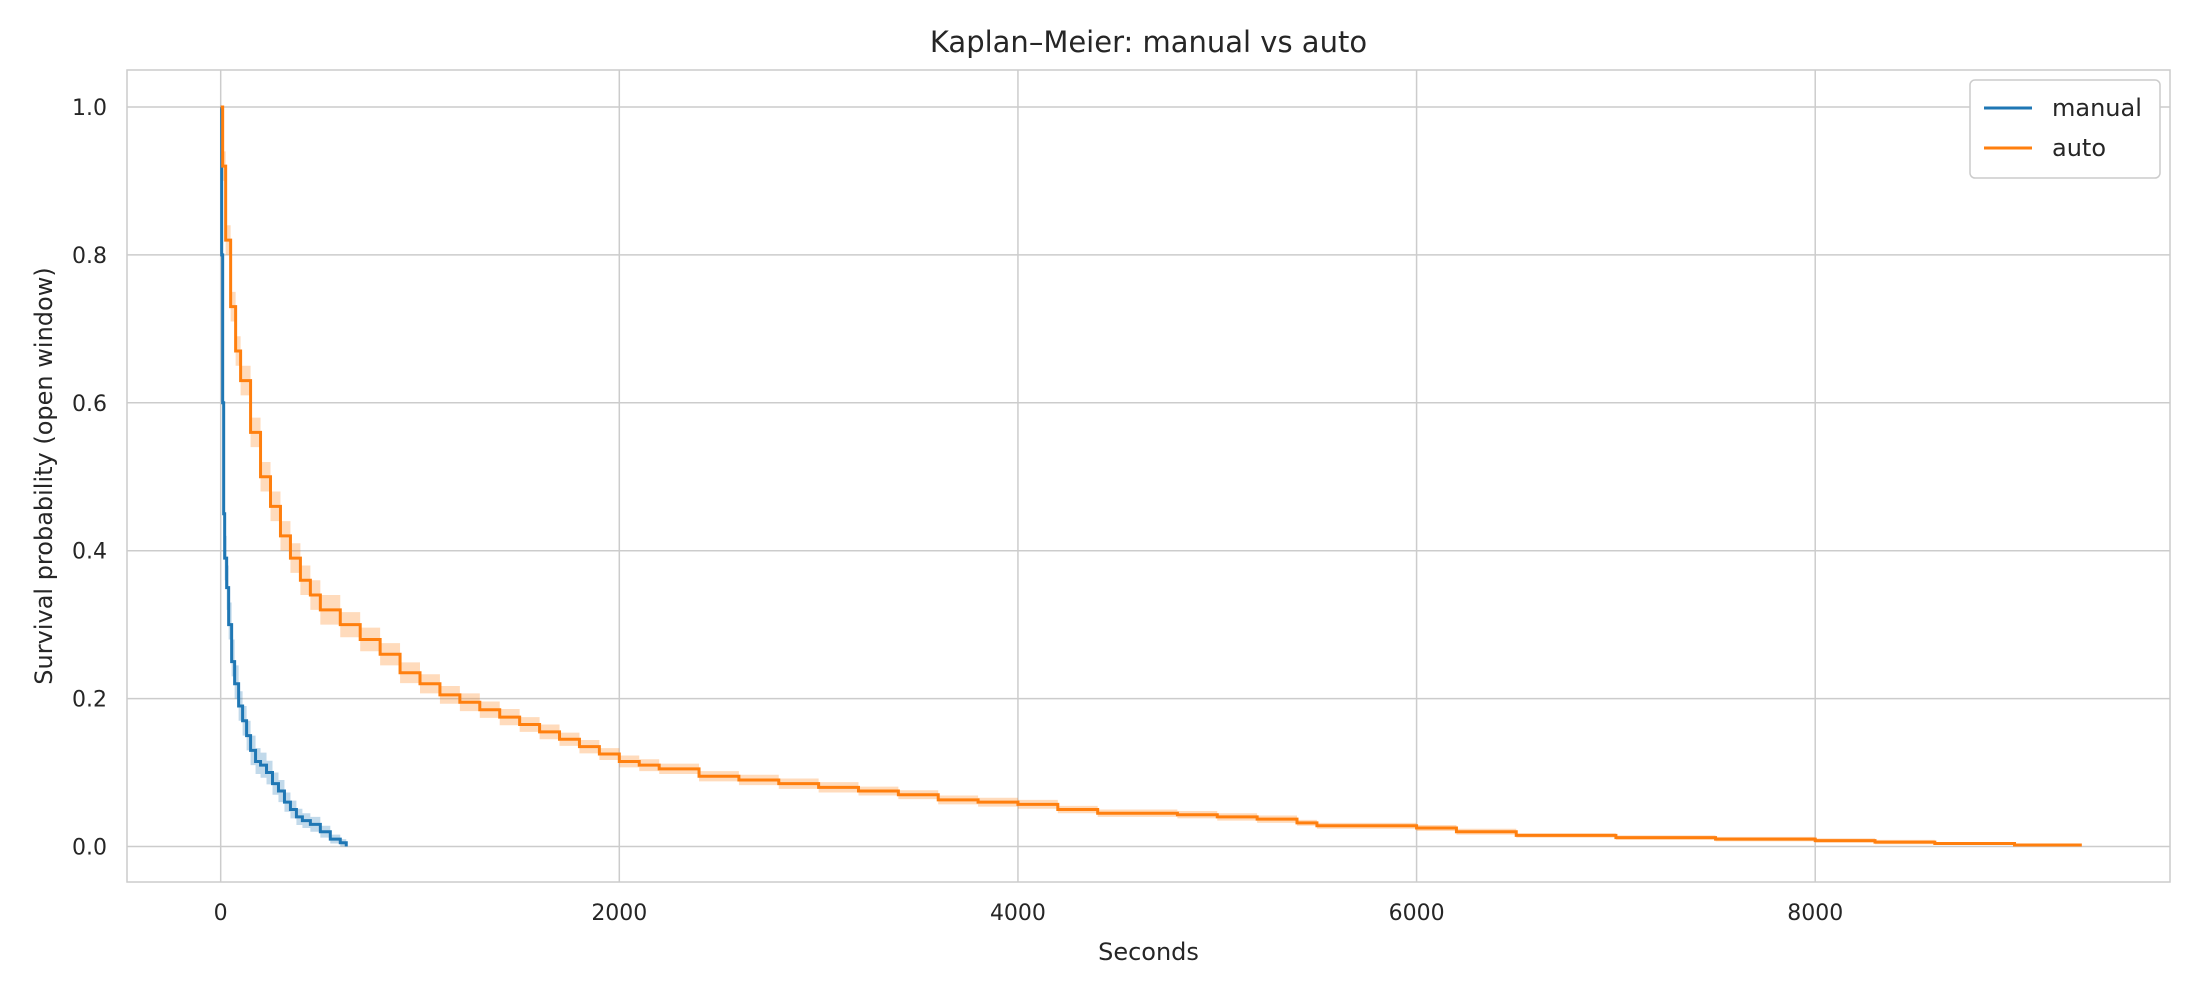 Image resolution: width=2200 pixels, height=1000 pixels. I want to click on y-tick-label: 0.0, so click(89, 848).